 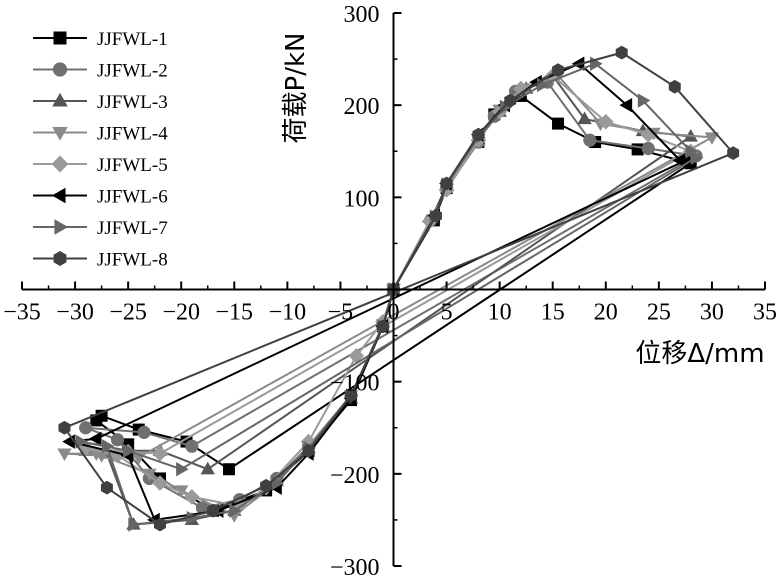 What do you see at coordinates (500, 313) in the screenshot?
I see `x-tick-label: 10` at bounding box center [500, 313].